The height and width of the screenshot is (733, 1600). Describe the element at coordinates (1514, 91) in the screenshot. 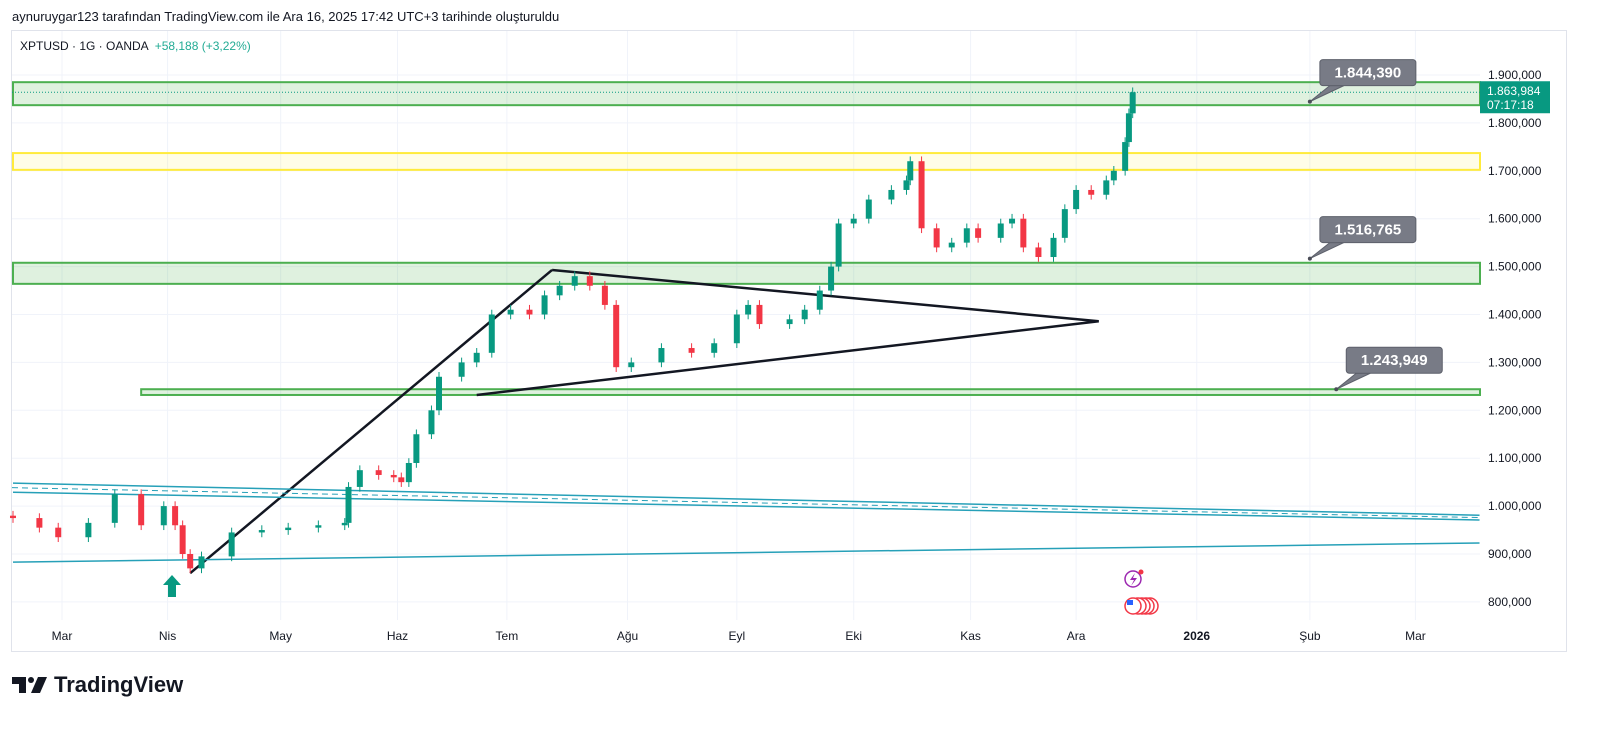

I see `last-price-value: 1.863,984` at that location.